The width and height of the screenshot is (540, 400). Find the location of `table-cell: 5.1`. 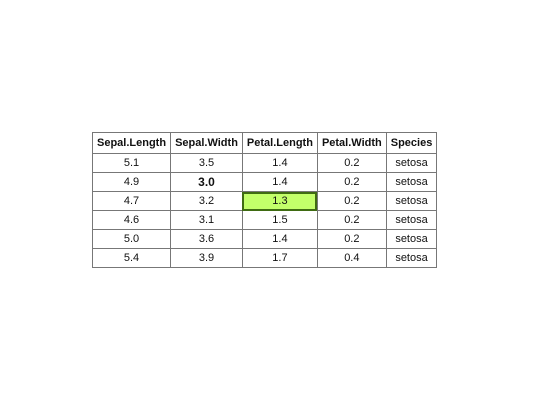

table-cell: 5.1 is located at coordinates (131, 163).